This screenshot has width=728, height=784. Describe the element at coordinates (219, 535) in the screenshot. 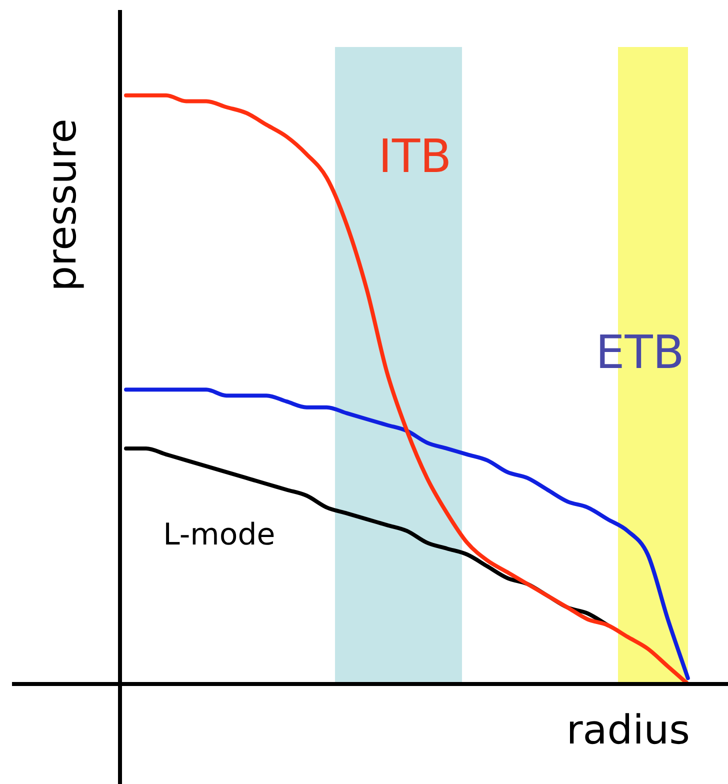

I see `series-label: L-mode` at that location.